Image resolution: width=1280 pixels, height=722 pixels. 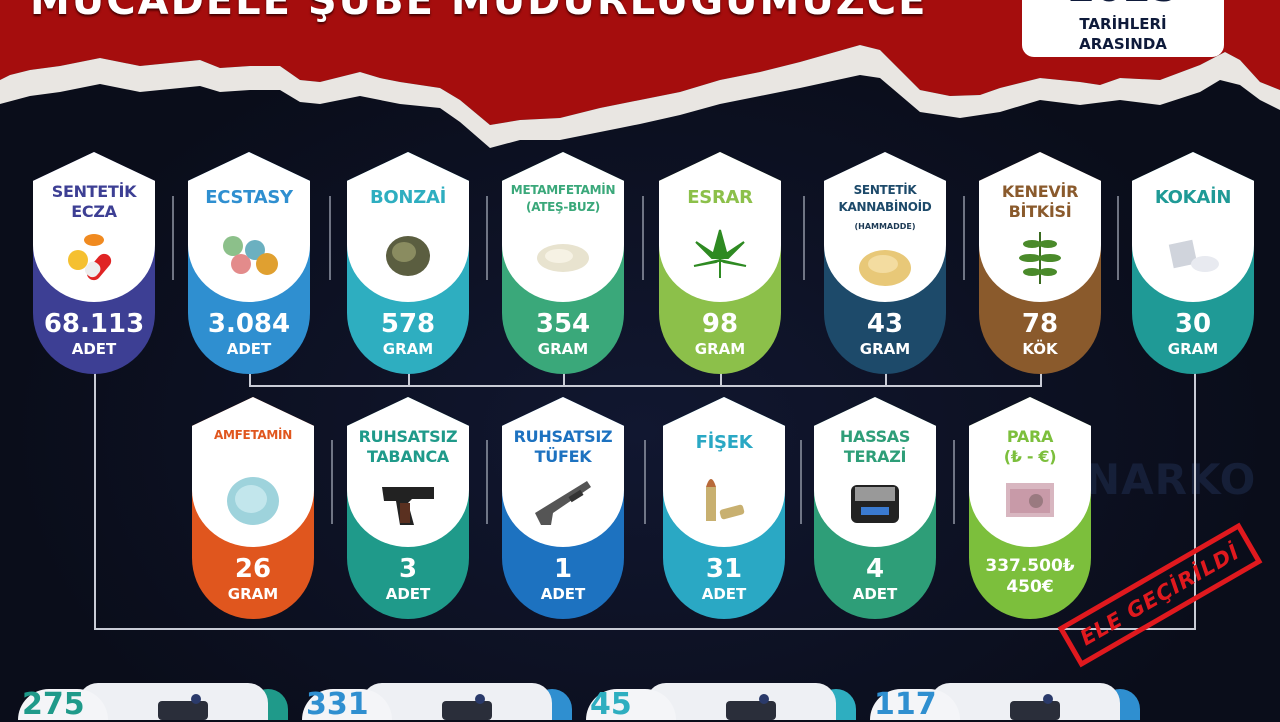 I want to click on card-title: ESRAR, so click(x=720, y=197).